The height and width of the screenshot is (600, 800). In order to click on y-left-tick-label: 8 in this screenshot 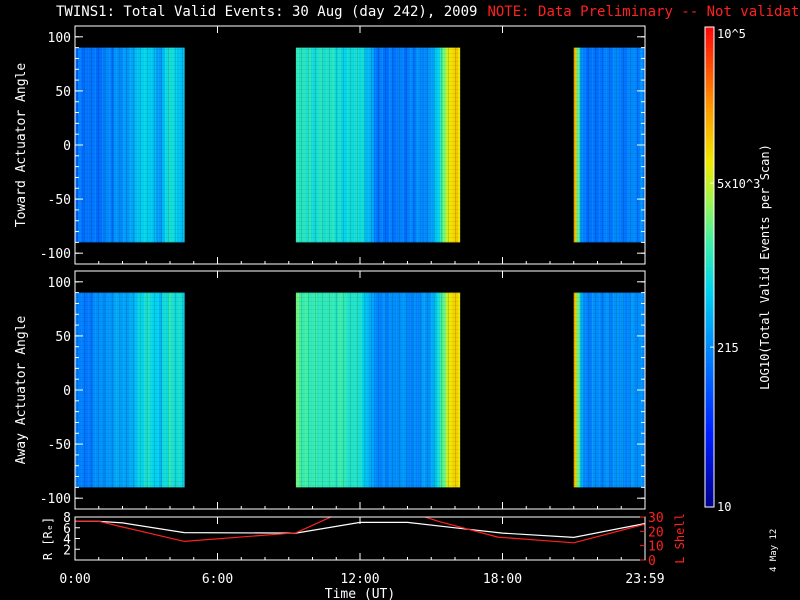, I will do `click(67, 518)`.